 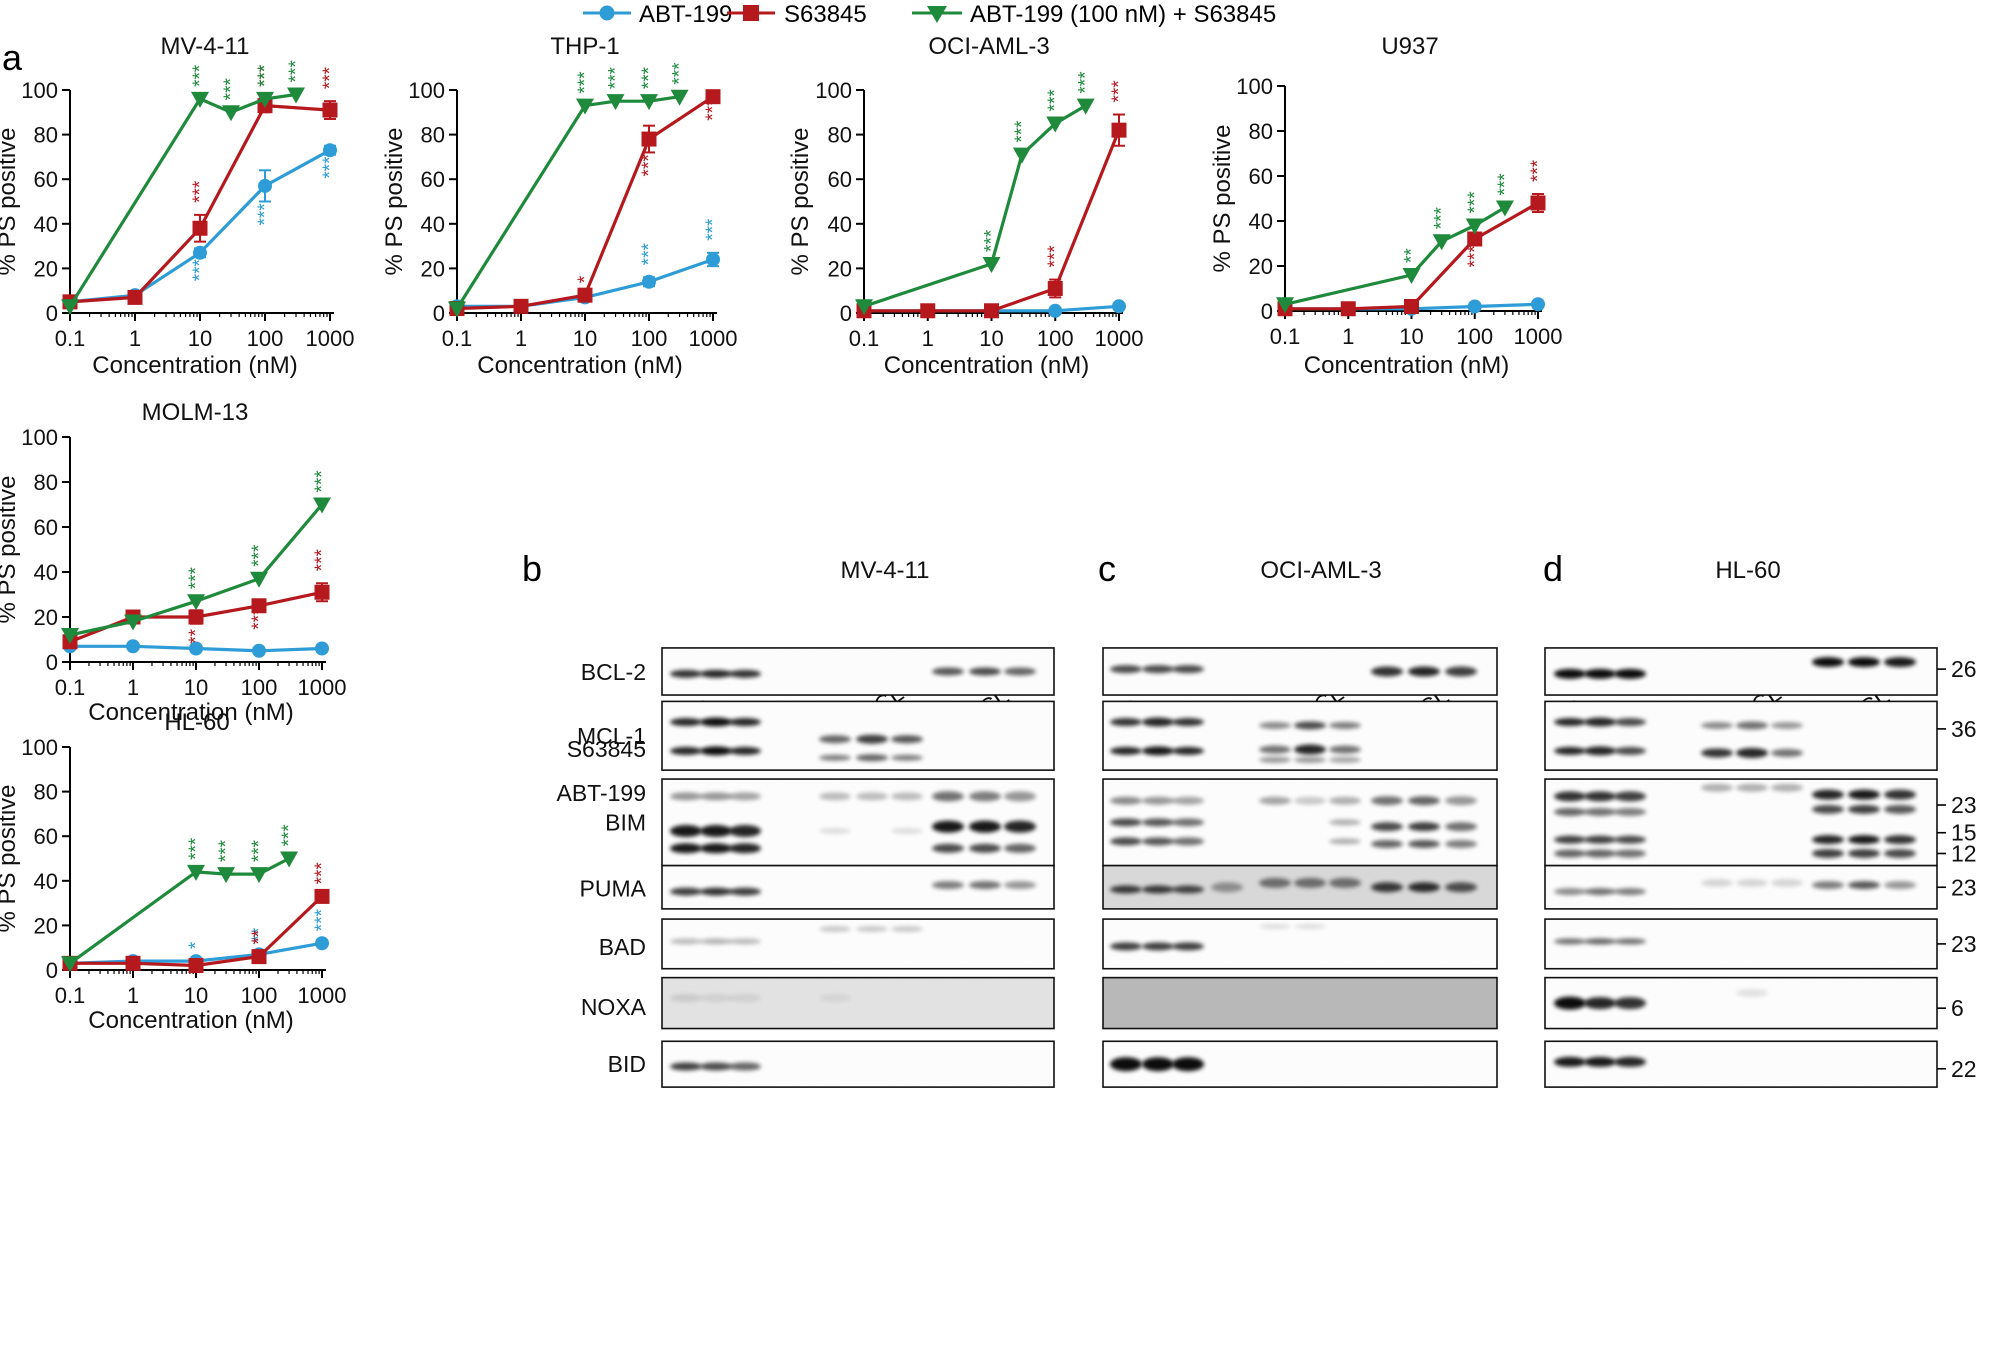 What do you see at coordinates (800, 201) in the screenshot?
I see `y-axis-label: % PS positive` at bounding box center [800, 201].